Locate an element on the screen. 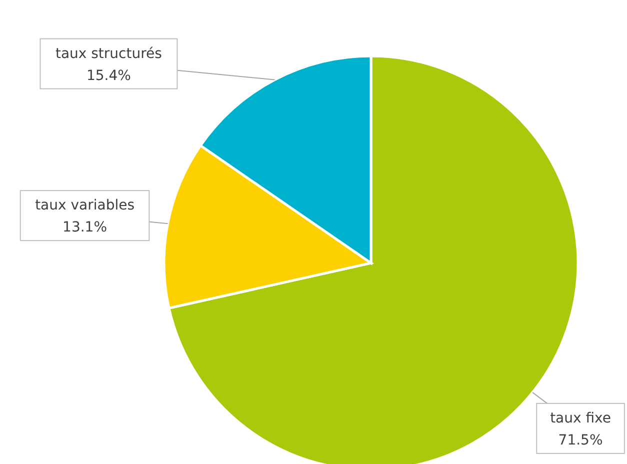 The height and width of the screenshot is (464, 627). slice-label: taux variables is located at coordinates (85, 206).